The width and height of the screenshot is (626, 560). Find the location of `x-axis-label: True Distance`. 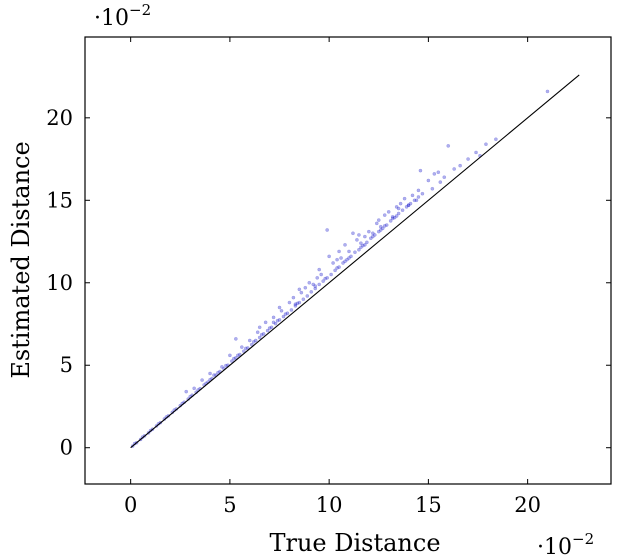

x-axis-label: True Distance is located at coordinates (354, 543).